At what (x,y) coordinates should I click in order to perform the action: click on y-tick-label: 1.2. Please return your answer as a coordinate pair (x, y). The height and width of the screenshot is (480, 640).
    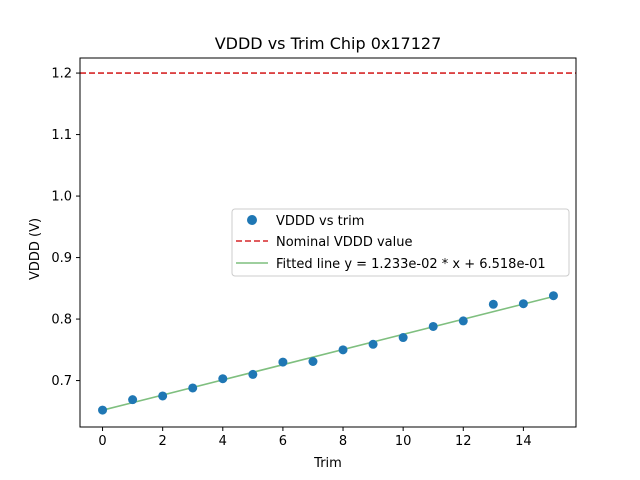
    Looking at the image, I should click on (61, 74).